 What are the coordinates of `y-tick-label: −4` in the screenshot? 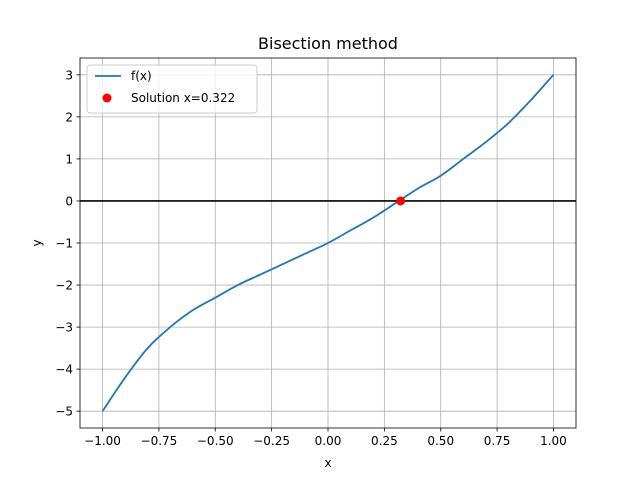 It's located at (64, 370).